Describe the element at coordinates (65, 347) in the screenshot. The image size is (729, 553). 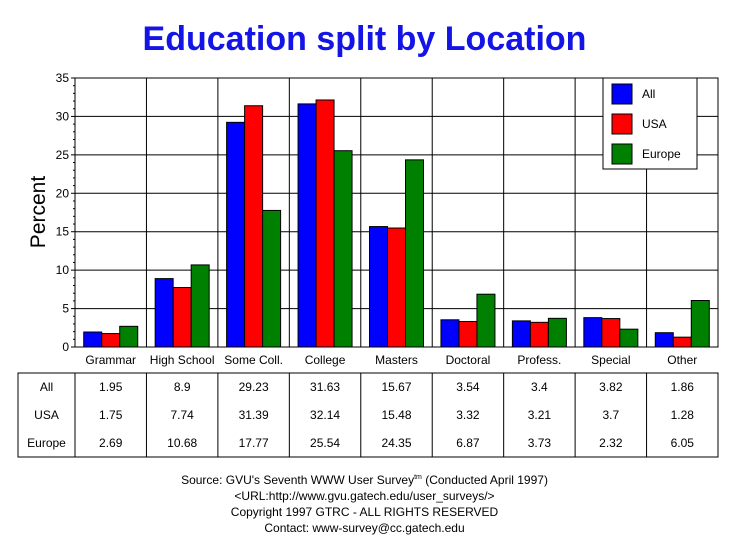
I see `y-tick-label: 0` at that location.